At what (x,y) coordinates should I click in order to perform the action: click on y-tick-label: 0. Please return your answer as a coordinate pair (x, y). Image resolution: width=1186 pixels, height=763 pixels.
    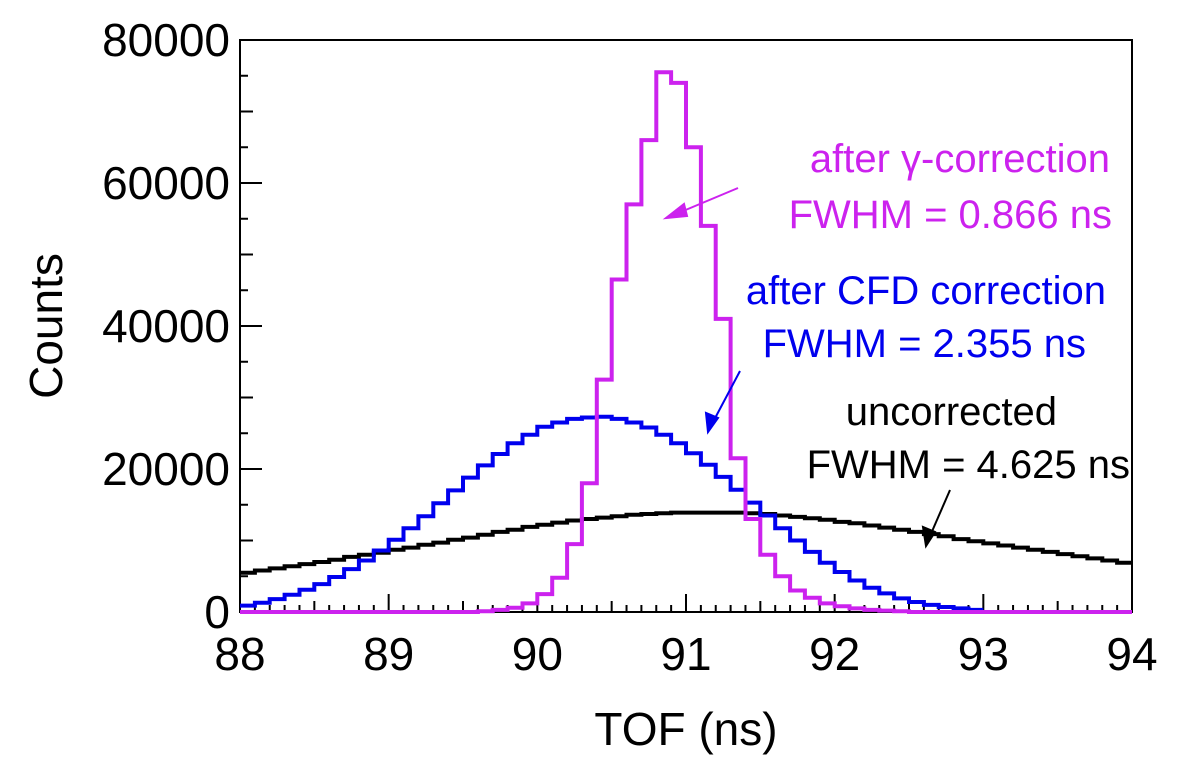
    Looking at the image, I should click on (217, 612).